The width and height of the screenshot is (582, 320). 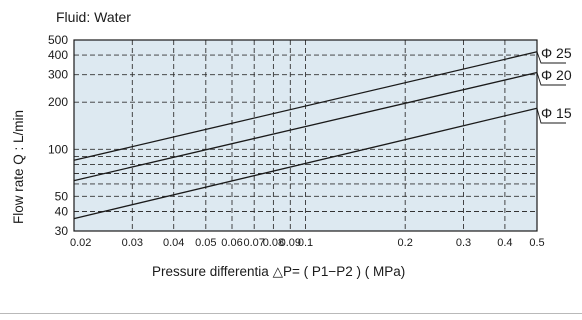 I want to click on x-tick-label: 0.06, so click(x=231, y=243).